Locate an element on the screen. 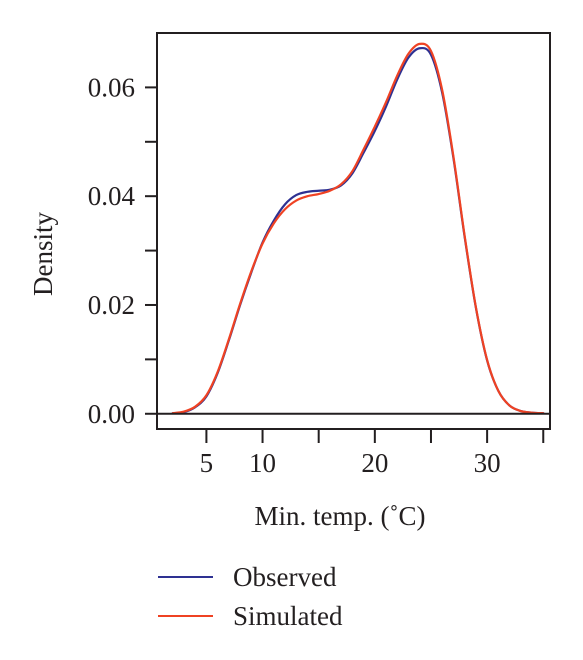 This screenshot has height=660, width=583. y-tick-label: 0.02 is located at coordinates (111, 305).